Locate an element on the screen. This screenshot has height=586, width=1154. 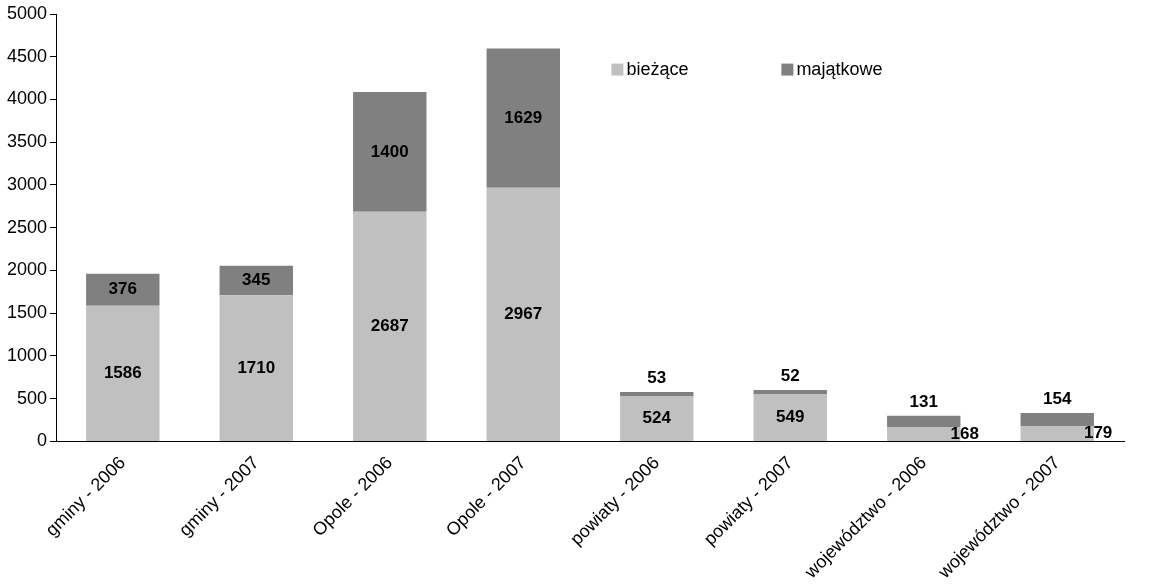
y-tick-label: 1500 is located at coordinates (27, 312).